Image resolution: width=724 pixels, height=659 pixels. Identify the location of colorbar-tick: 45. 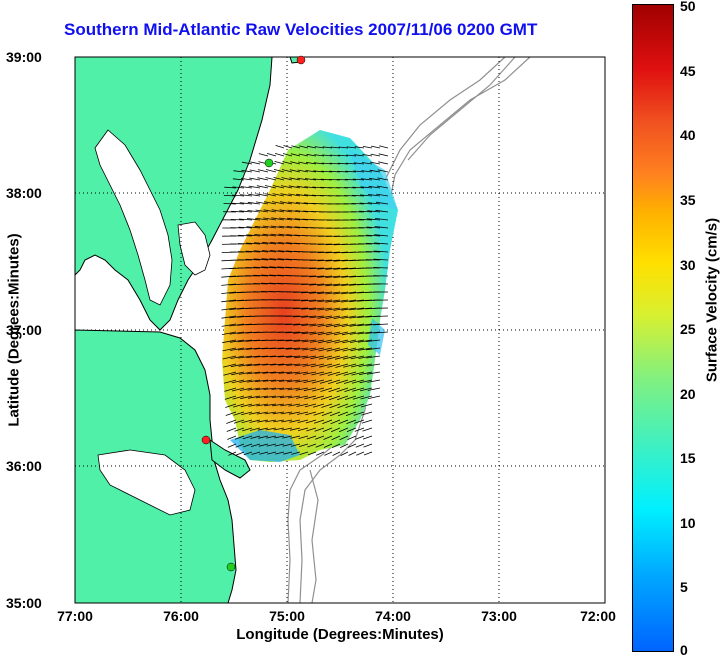
(688, 71).